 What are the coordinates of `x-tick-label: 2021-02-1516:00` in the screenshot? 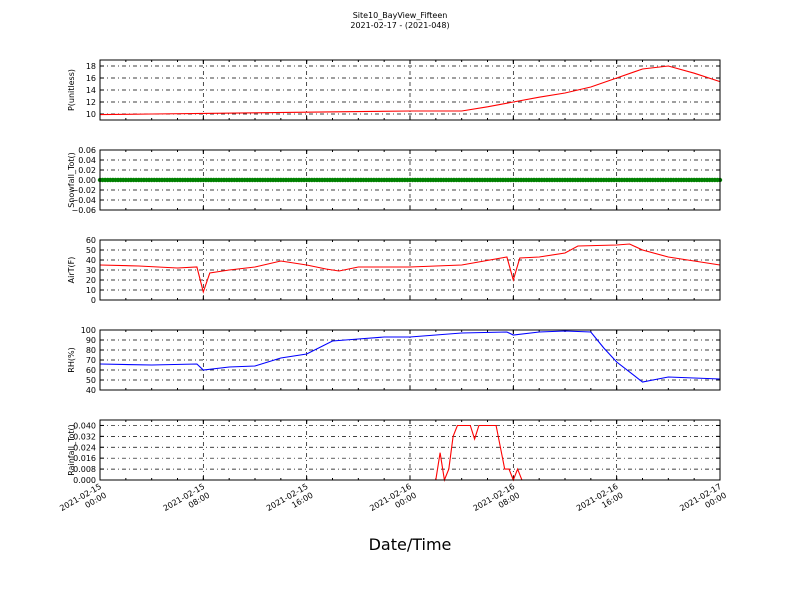 It's located at (290, 502).